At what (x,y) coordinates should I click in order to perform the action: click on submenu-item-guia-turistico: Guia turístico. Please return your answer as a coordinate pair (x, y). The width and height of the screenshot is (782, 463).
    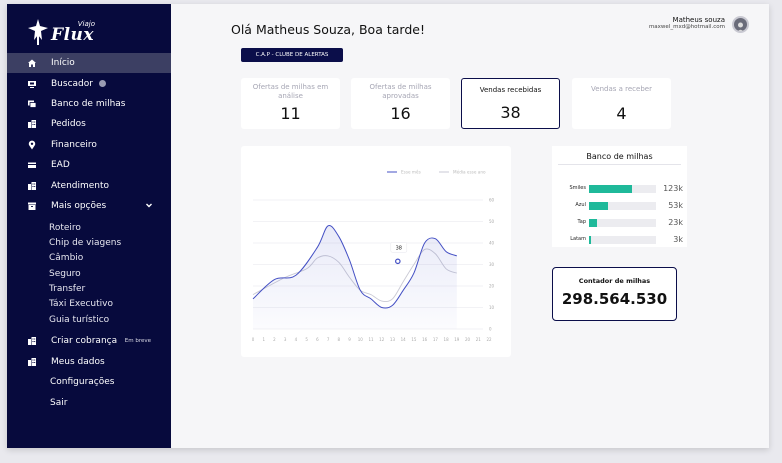
    Looking at the image, I should click on (79, 319).